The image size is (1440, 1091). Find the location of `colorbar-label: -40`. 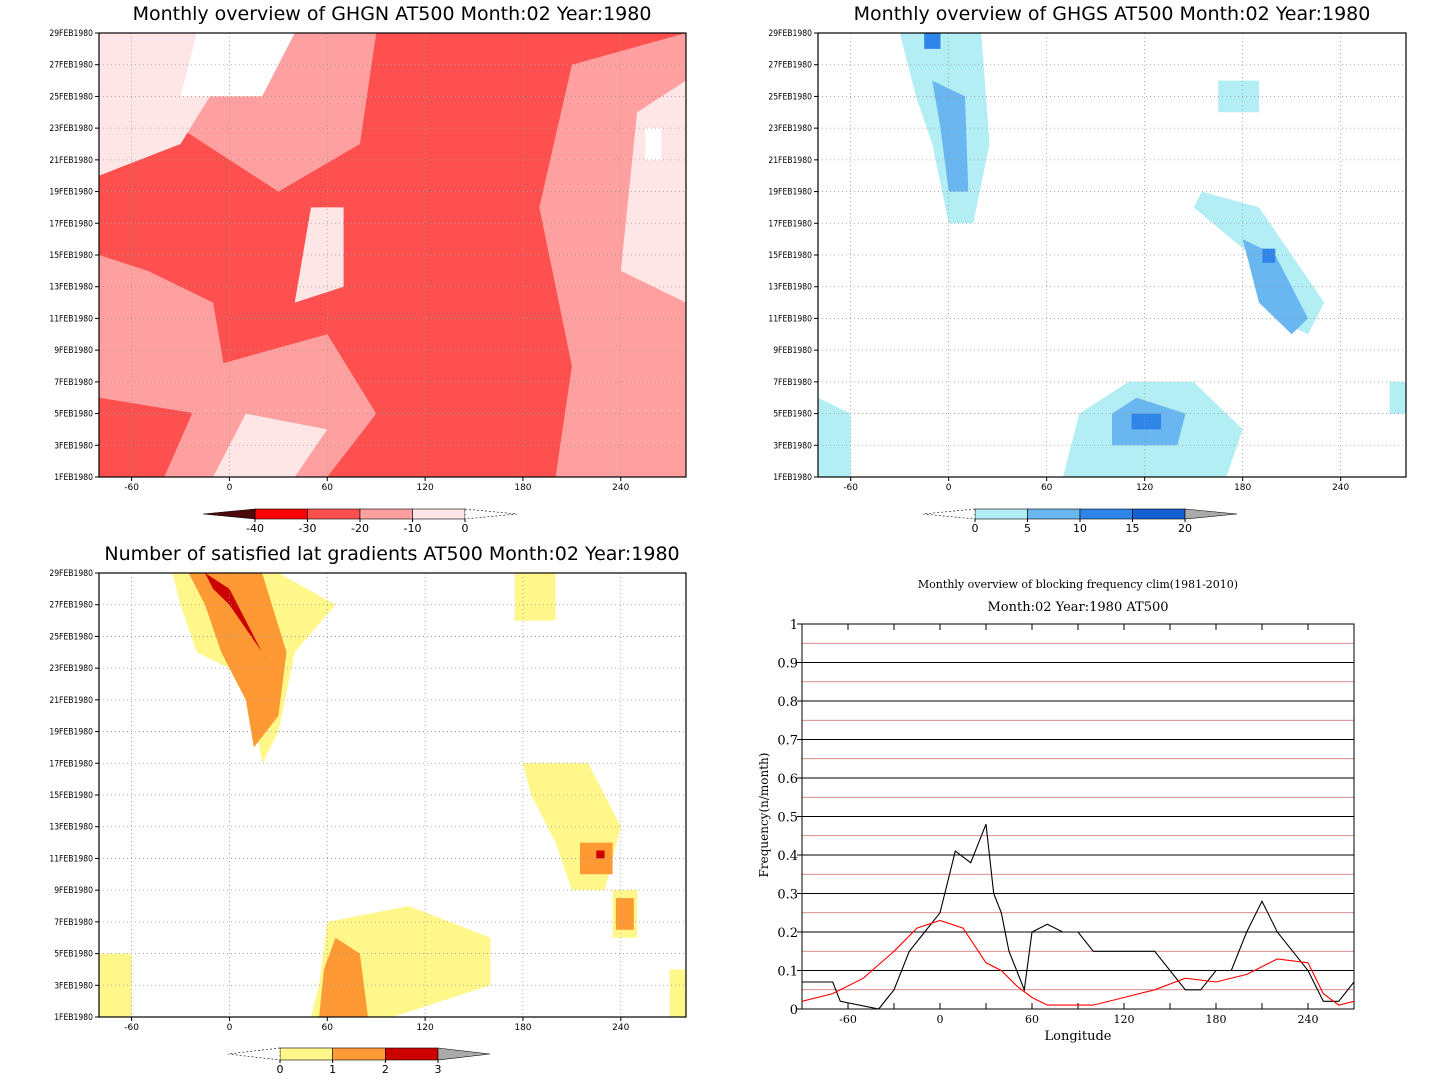

colorbar-label: -40 is located at coordinates (255, 528).